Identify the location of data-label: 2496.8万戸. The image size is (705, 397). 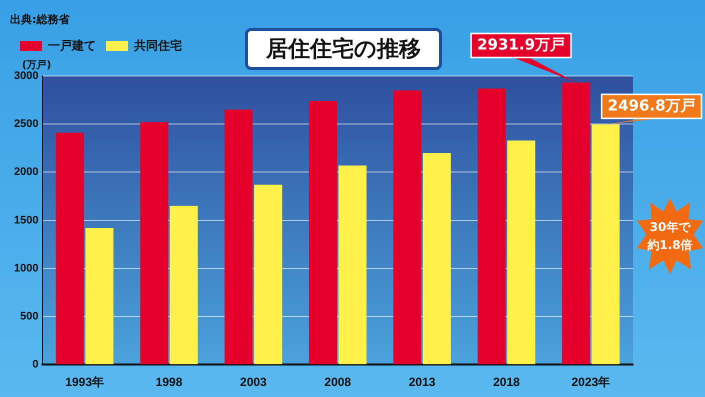
(652, 105).